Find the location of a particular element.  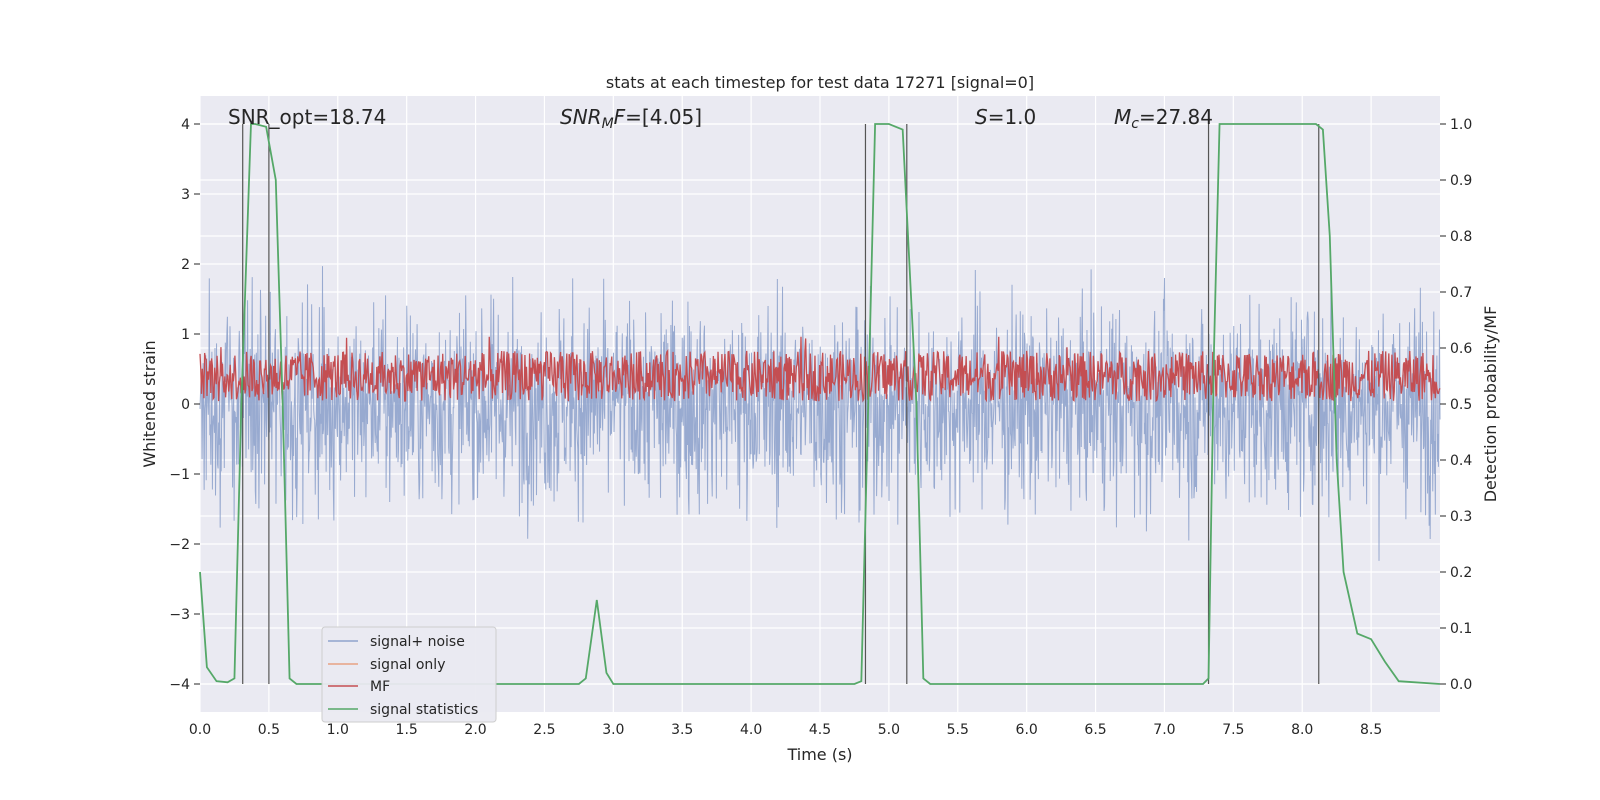

y-tick-label-left: 4 is located at coordinates (185, 125).